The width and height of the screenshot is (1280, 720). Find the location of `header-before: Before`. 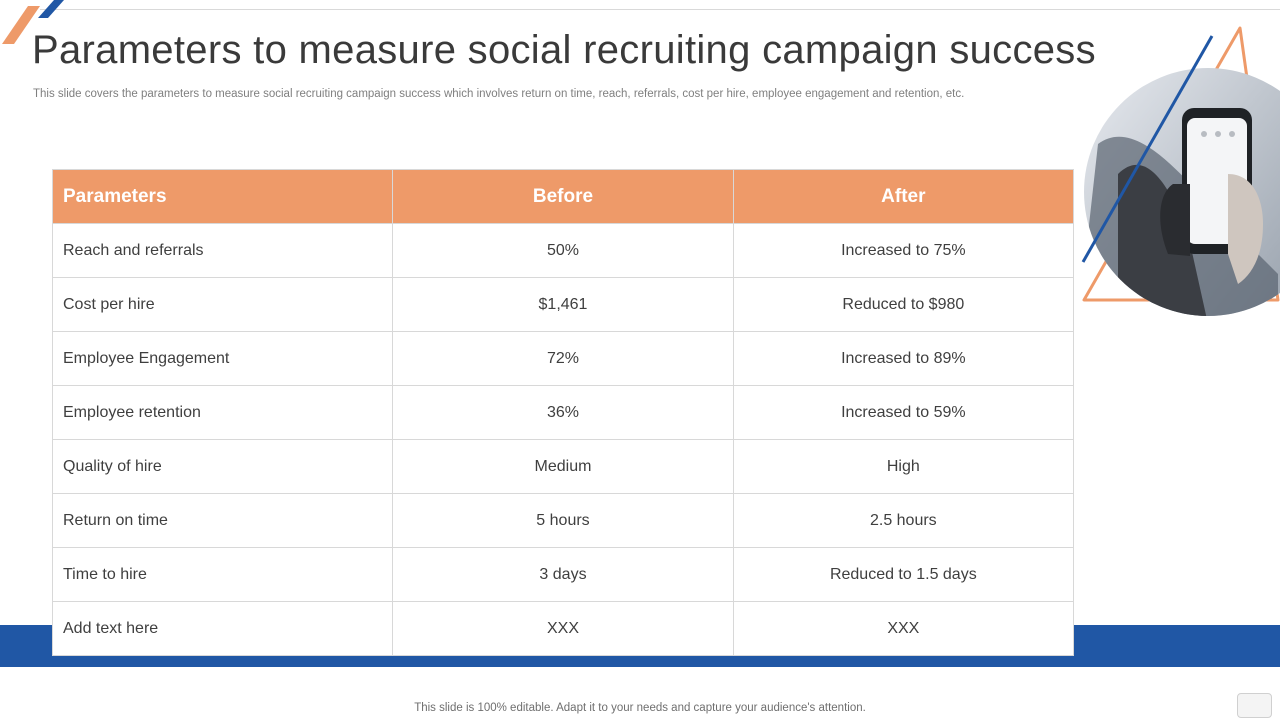

header-before: Before is located at coordinates (563, 196).